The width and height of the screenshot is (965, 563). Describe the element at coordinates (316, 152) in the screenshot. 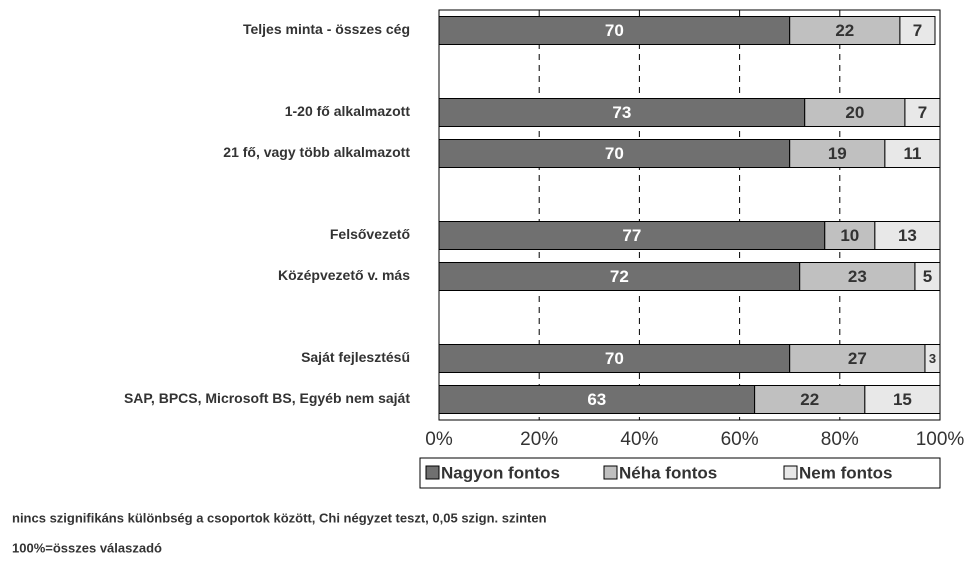

I see `category-label: 21 fő, vagy több alkalmazott` at that location.